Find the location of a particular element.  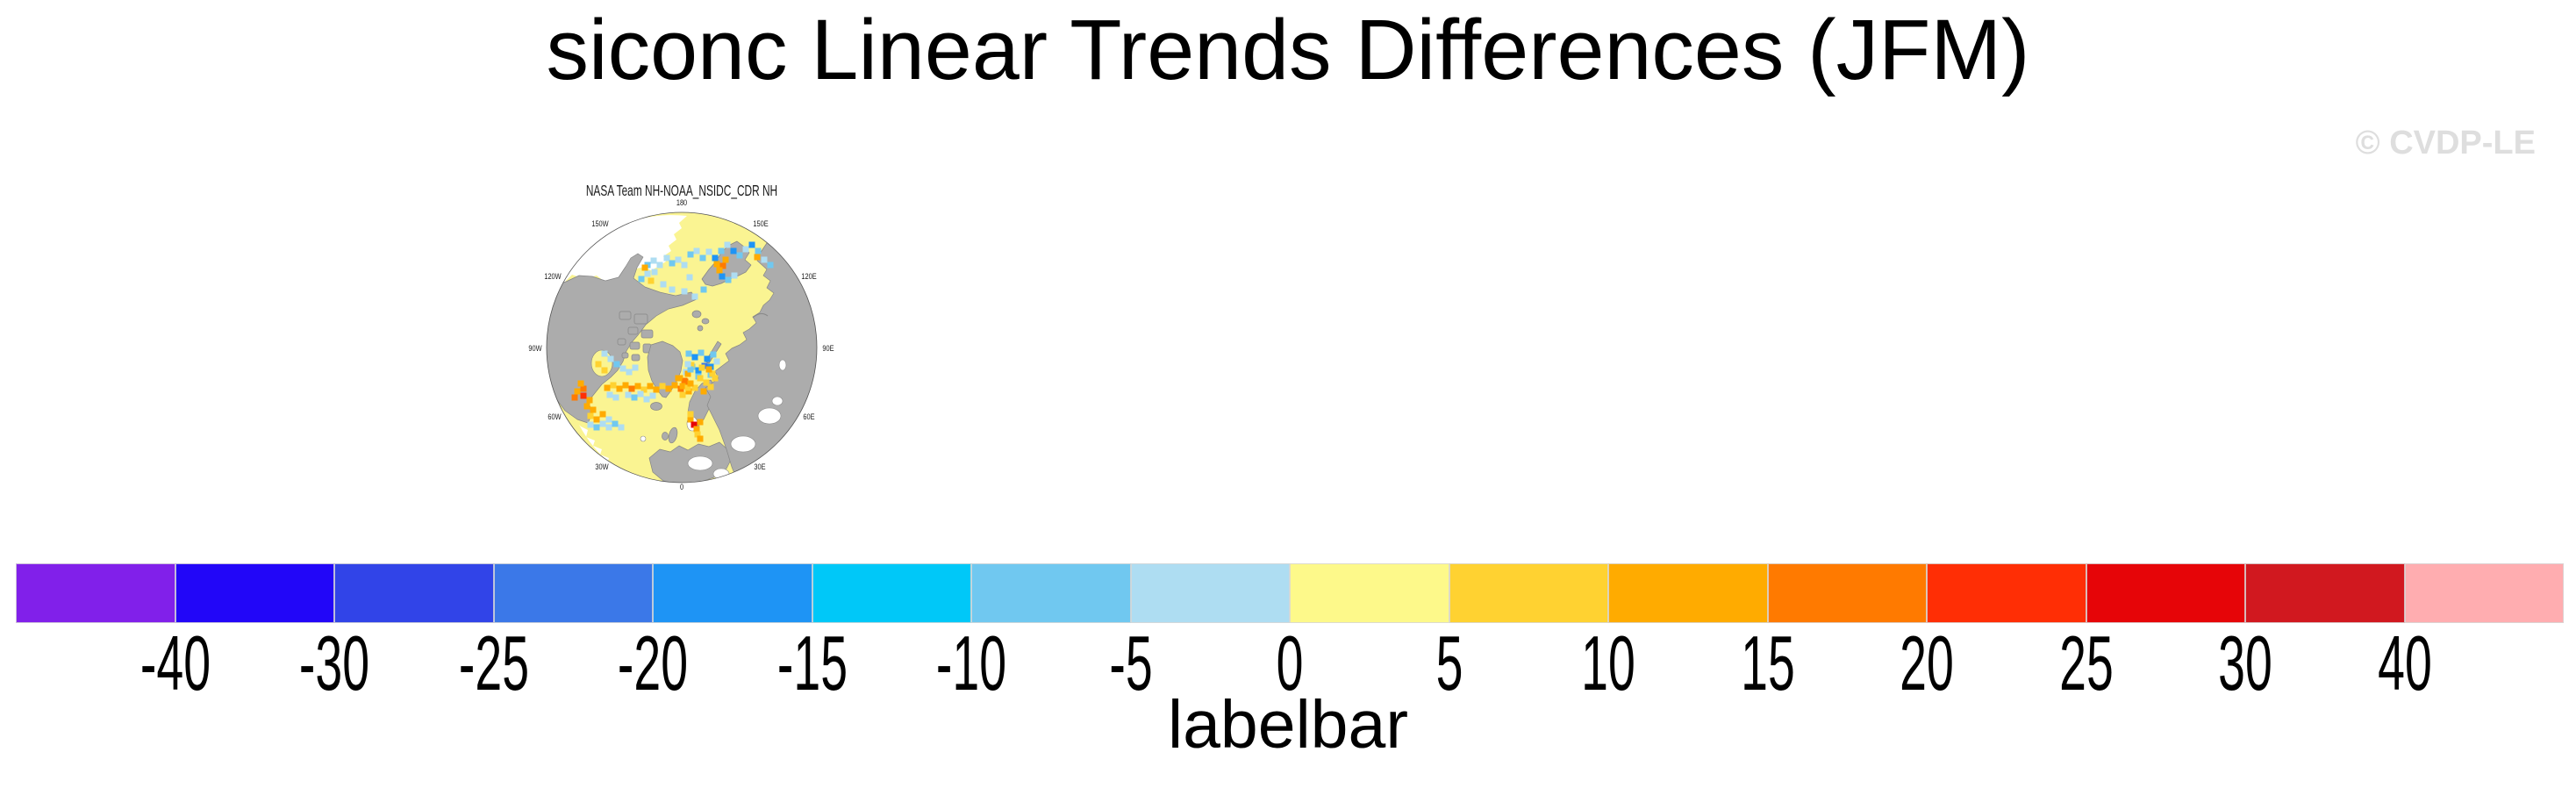

no-data-region-pacific is located at coordinates (619, 252).